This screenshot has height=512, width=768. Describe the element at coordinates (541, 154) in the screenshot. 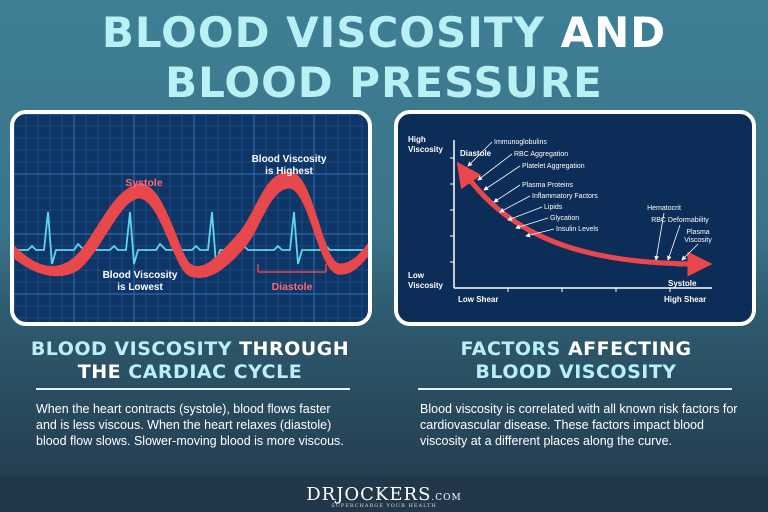

I see `factor-label: RBC Aggregation` at that location.